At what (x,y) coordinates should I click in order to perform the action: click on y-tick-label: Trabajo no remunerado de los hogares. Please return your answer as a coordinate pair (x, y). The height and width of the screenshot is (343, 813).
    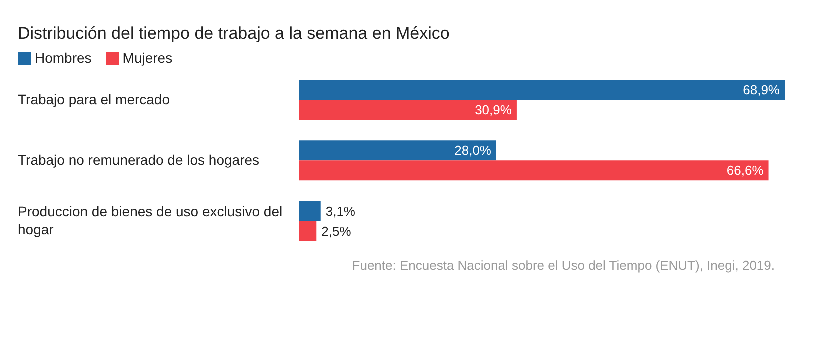
    Looking at the image, I should click on (139, 160).